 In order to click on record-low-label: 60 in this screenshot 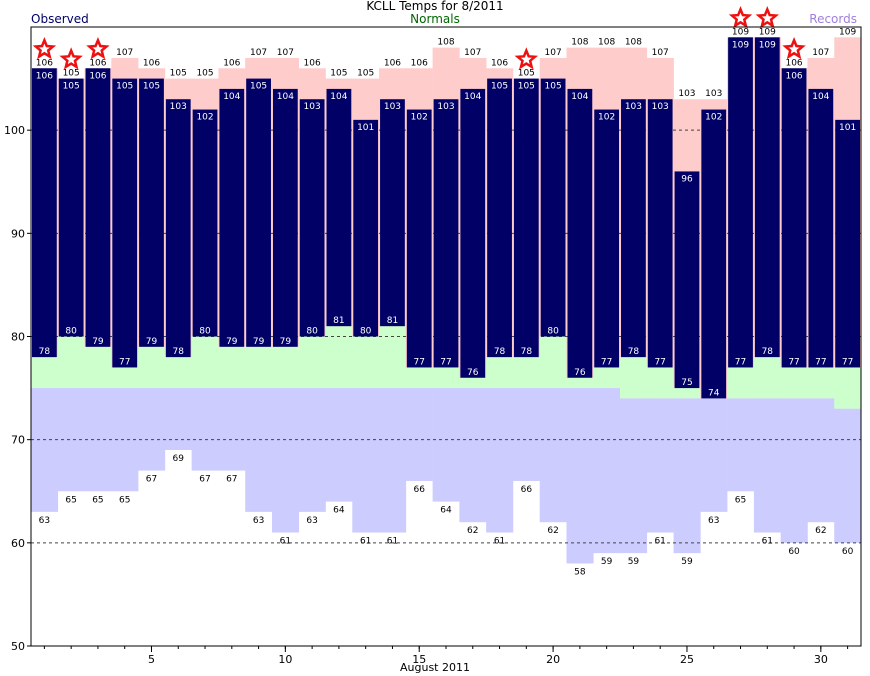, I will do `click(794, 552)`.